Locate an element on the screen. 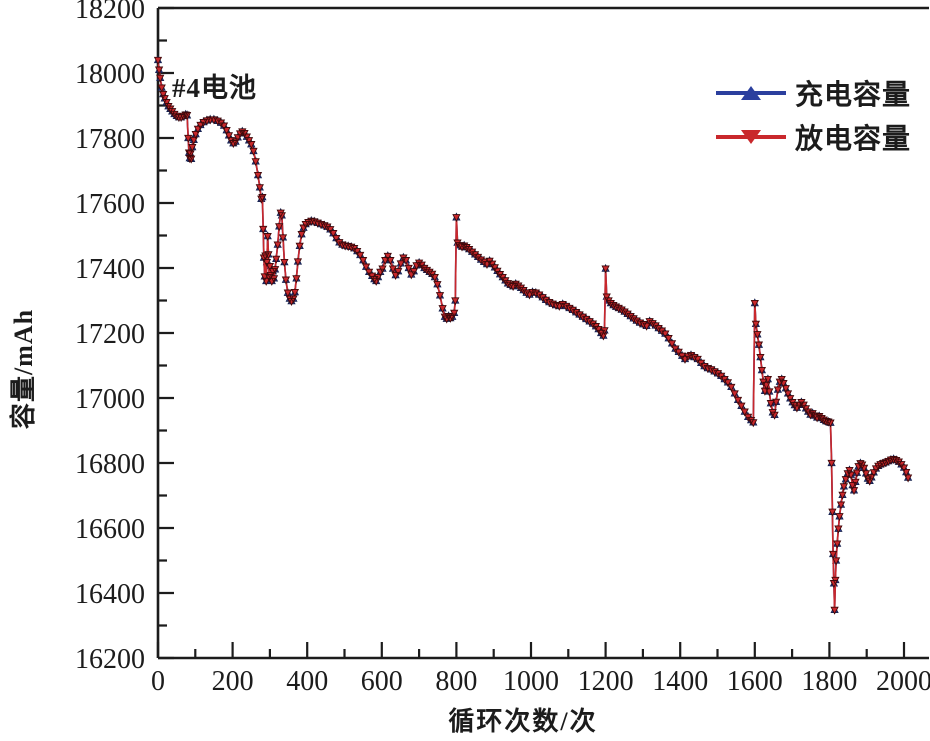 This screenshot has width=930, height=741. y-tick-label: 18000 is located at coordinates (110, 74).